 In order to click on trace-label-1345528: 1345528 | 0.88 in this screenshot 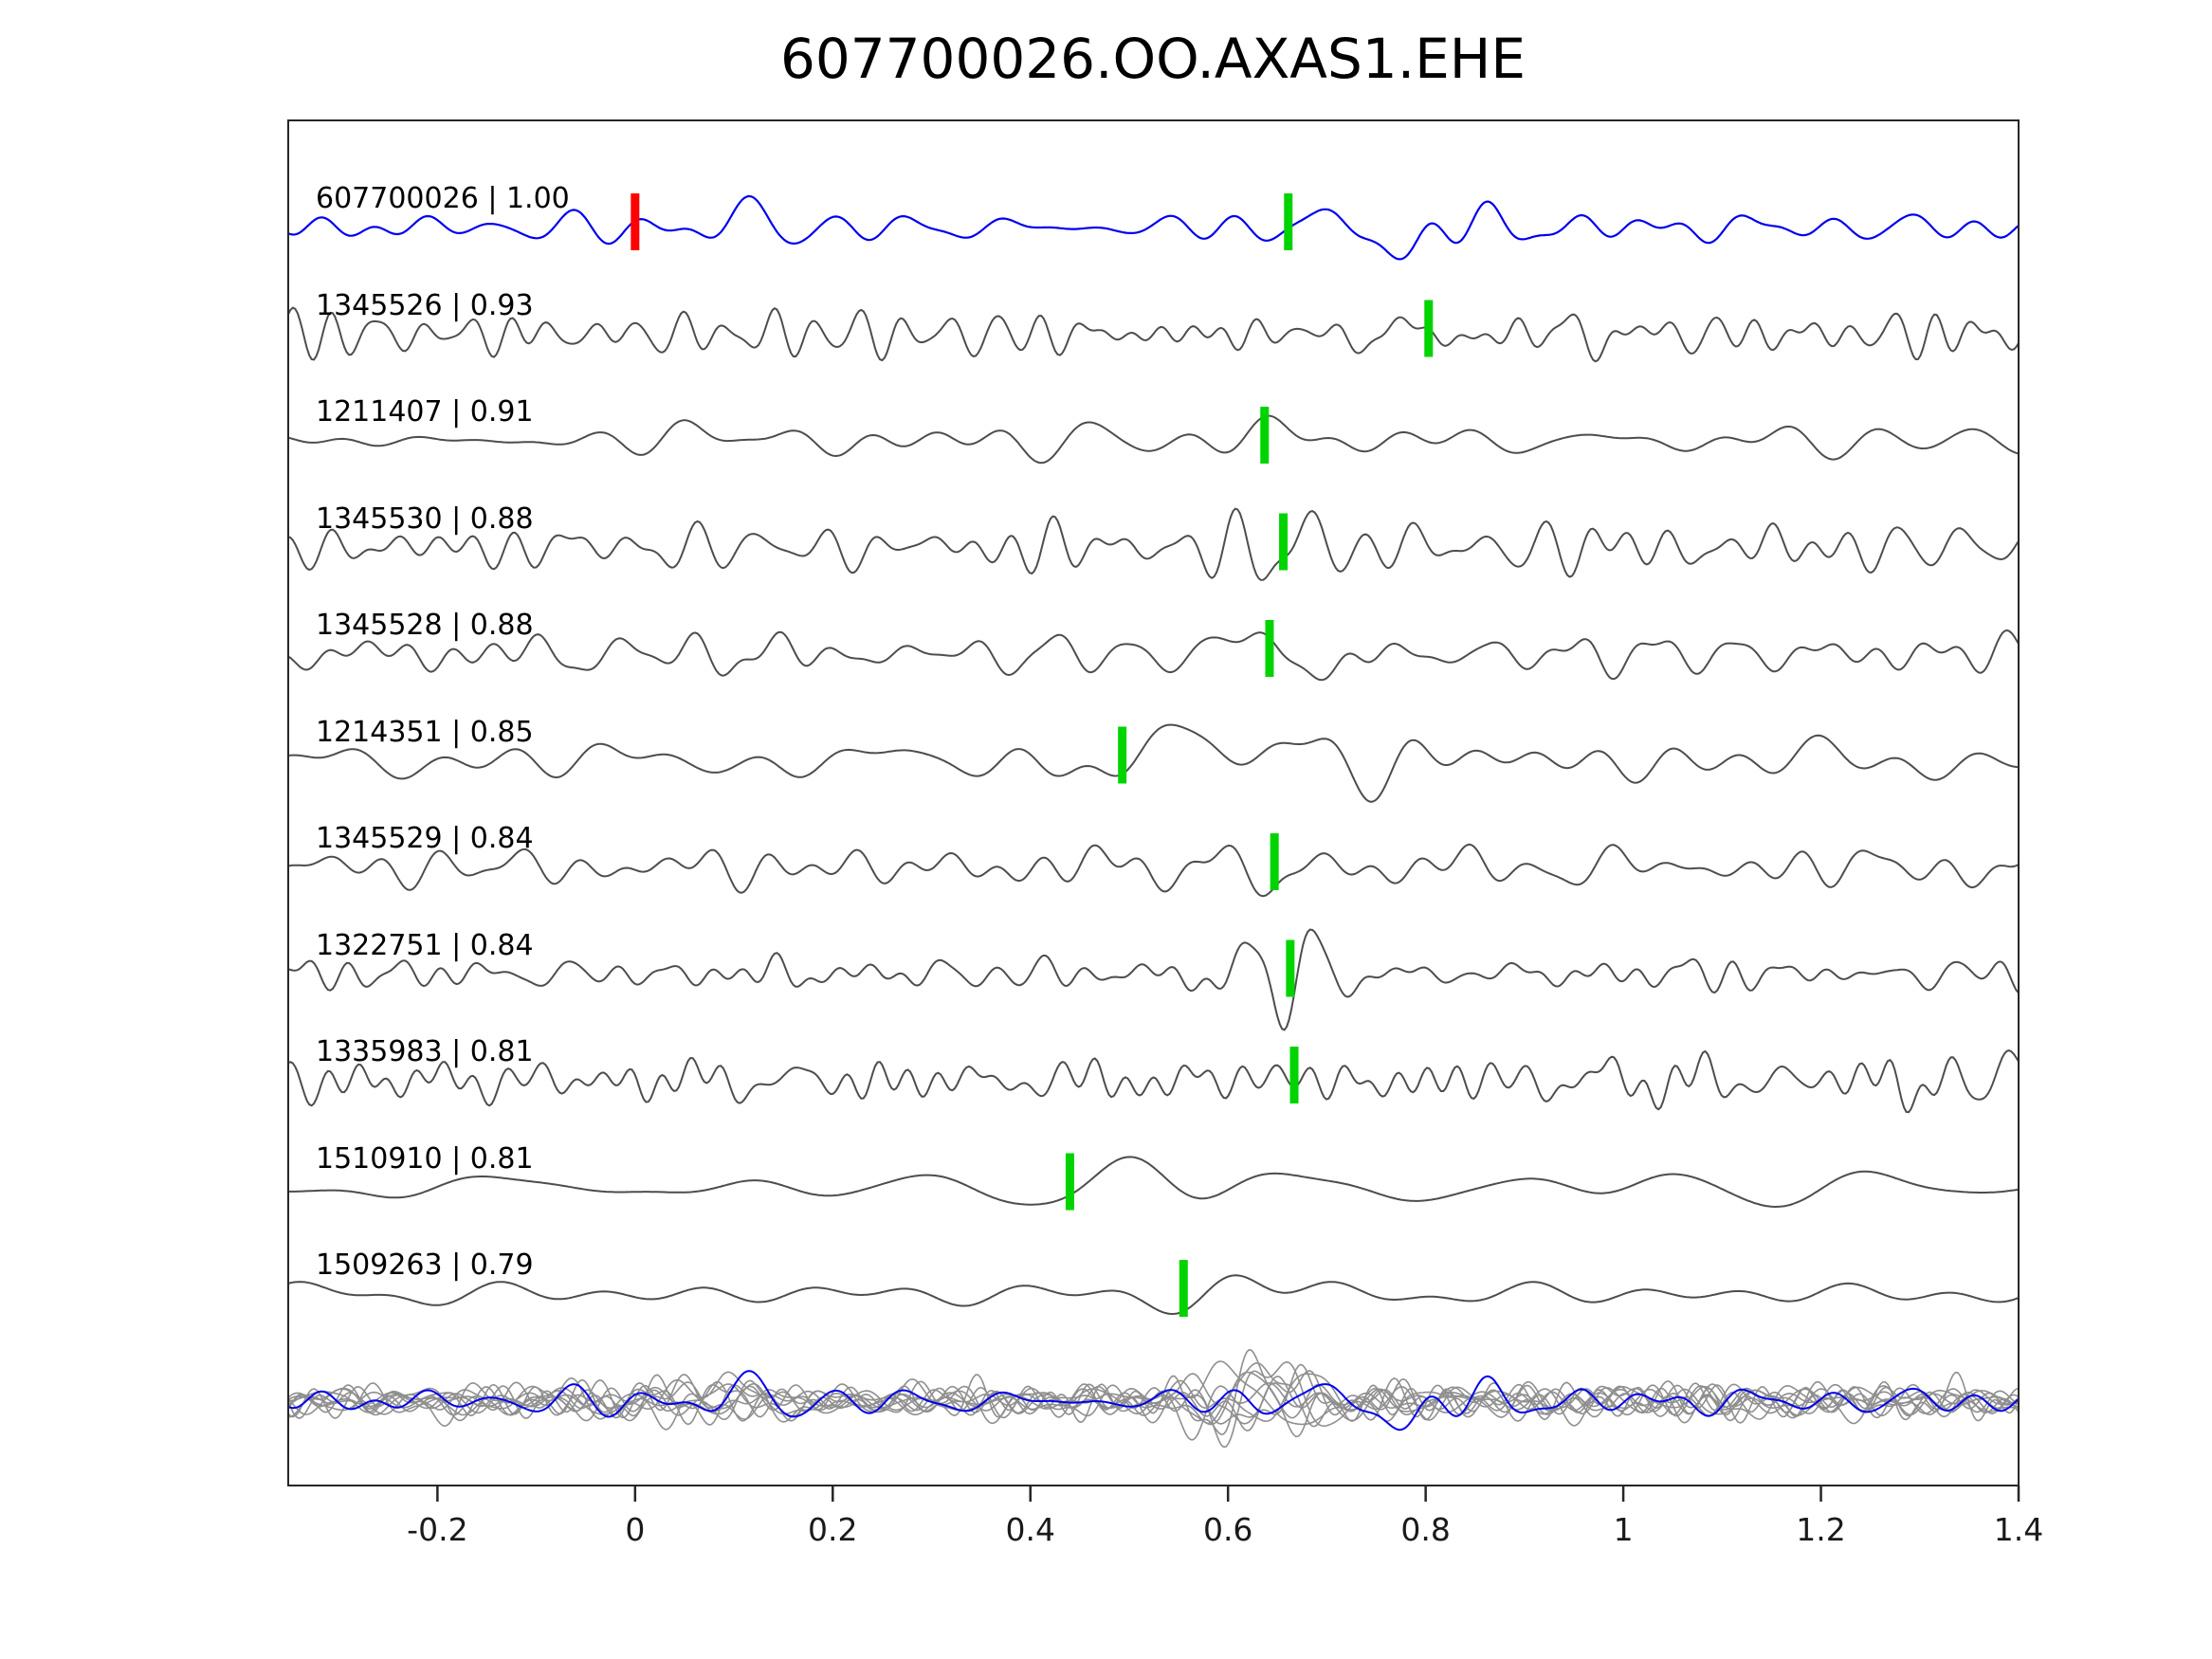, I will do `click(425, 625)`.